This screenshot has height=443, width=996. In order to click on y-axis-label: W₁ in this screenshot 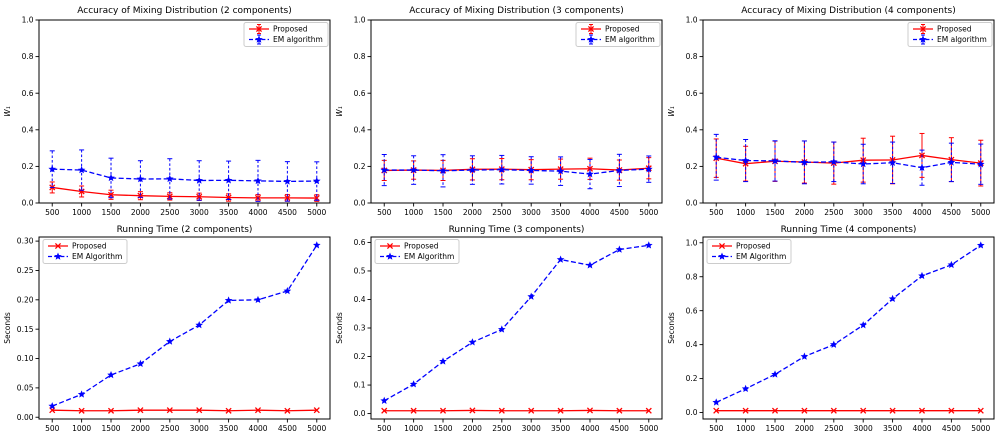, I will do `click(7, 111)`.